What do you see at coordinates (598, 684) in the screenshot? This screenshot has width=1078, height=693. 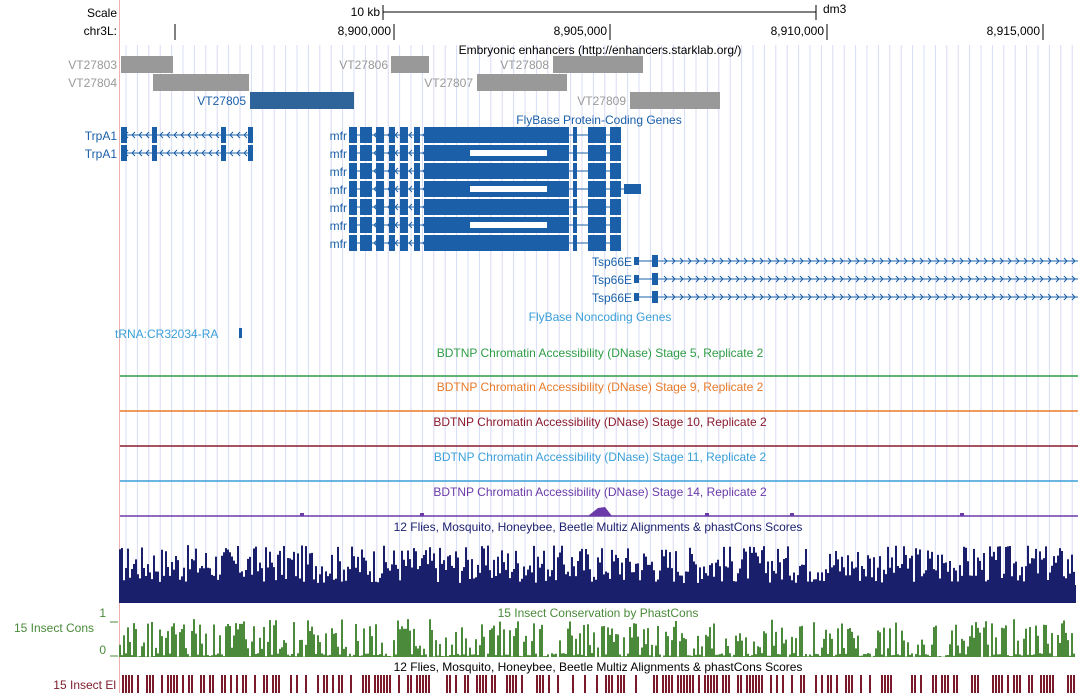 I see `insect-elements-track` at bounding box center [598, 684].